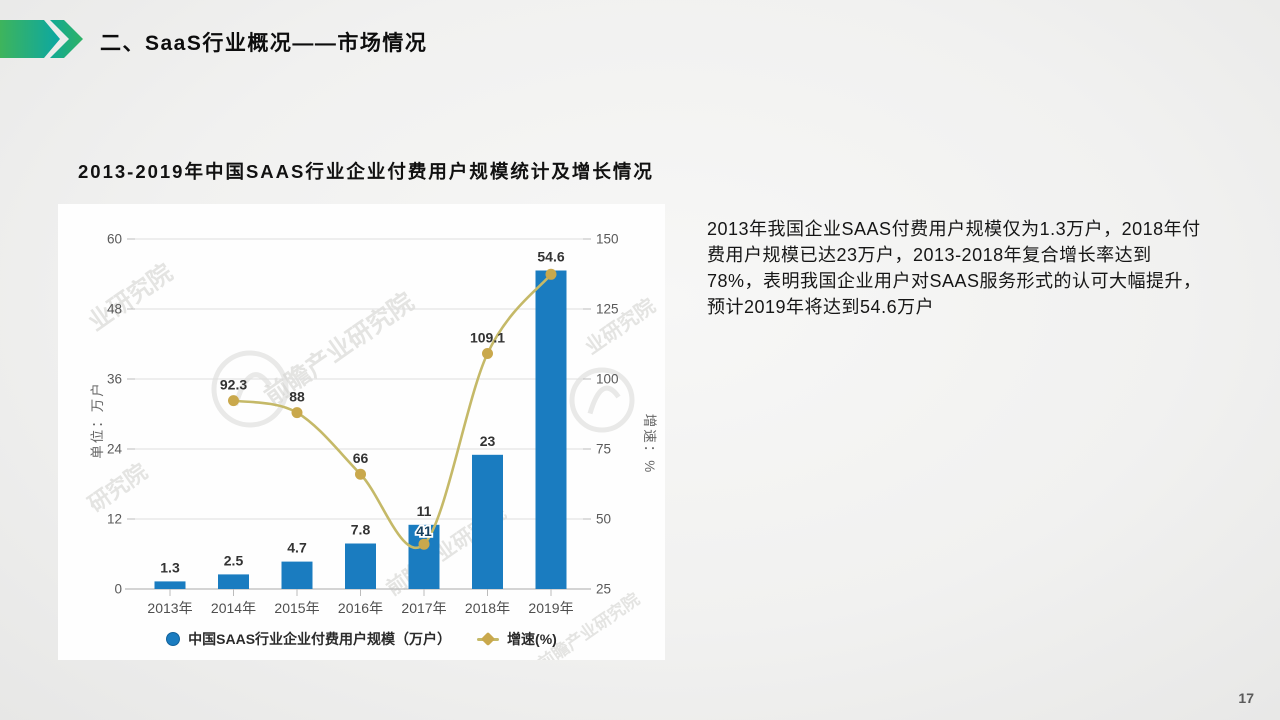  What do you see at coordinates (115, 449) in the screenshot?
I see `left-tick-label: 24` at bounding box center [115, 449].